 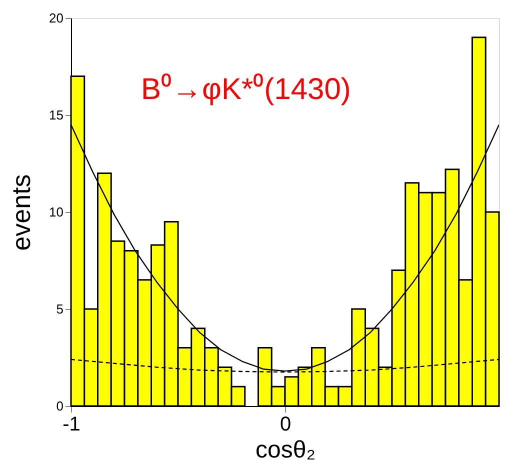 I want to click on y-tick-label: 5, so click(x=60, y=309).